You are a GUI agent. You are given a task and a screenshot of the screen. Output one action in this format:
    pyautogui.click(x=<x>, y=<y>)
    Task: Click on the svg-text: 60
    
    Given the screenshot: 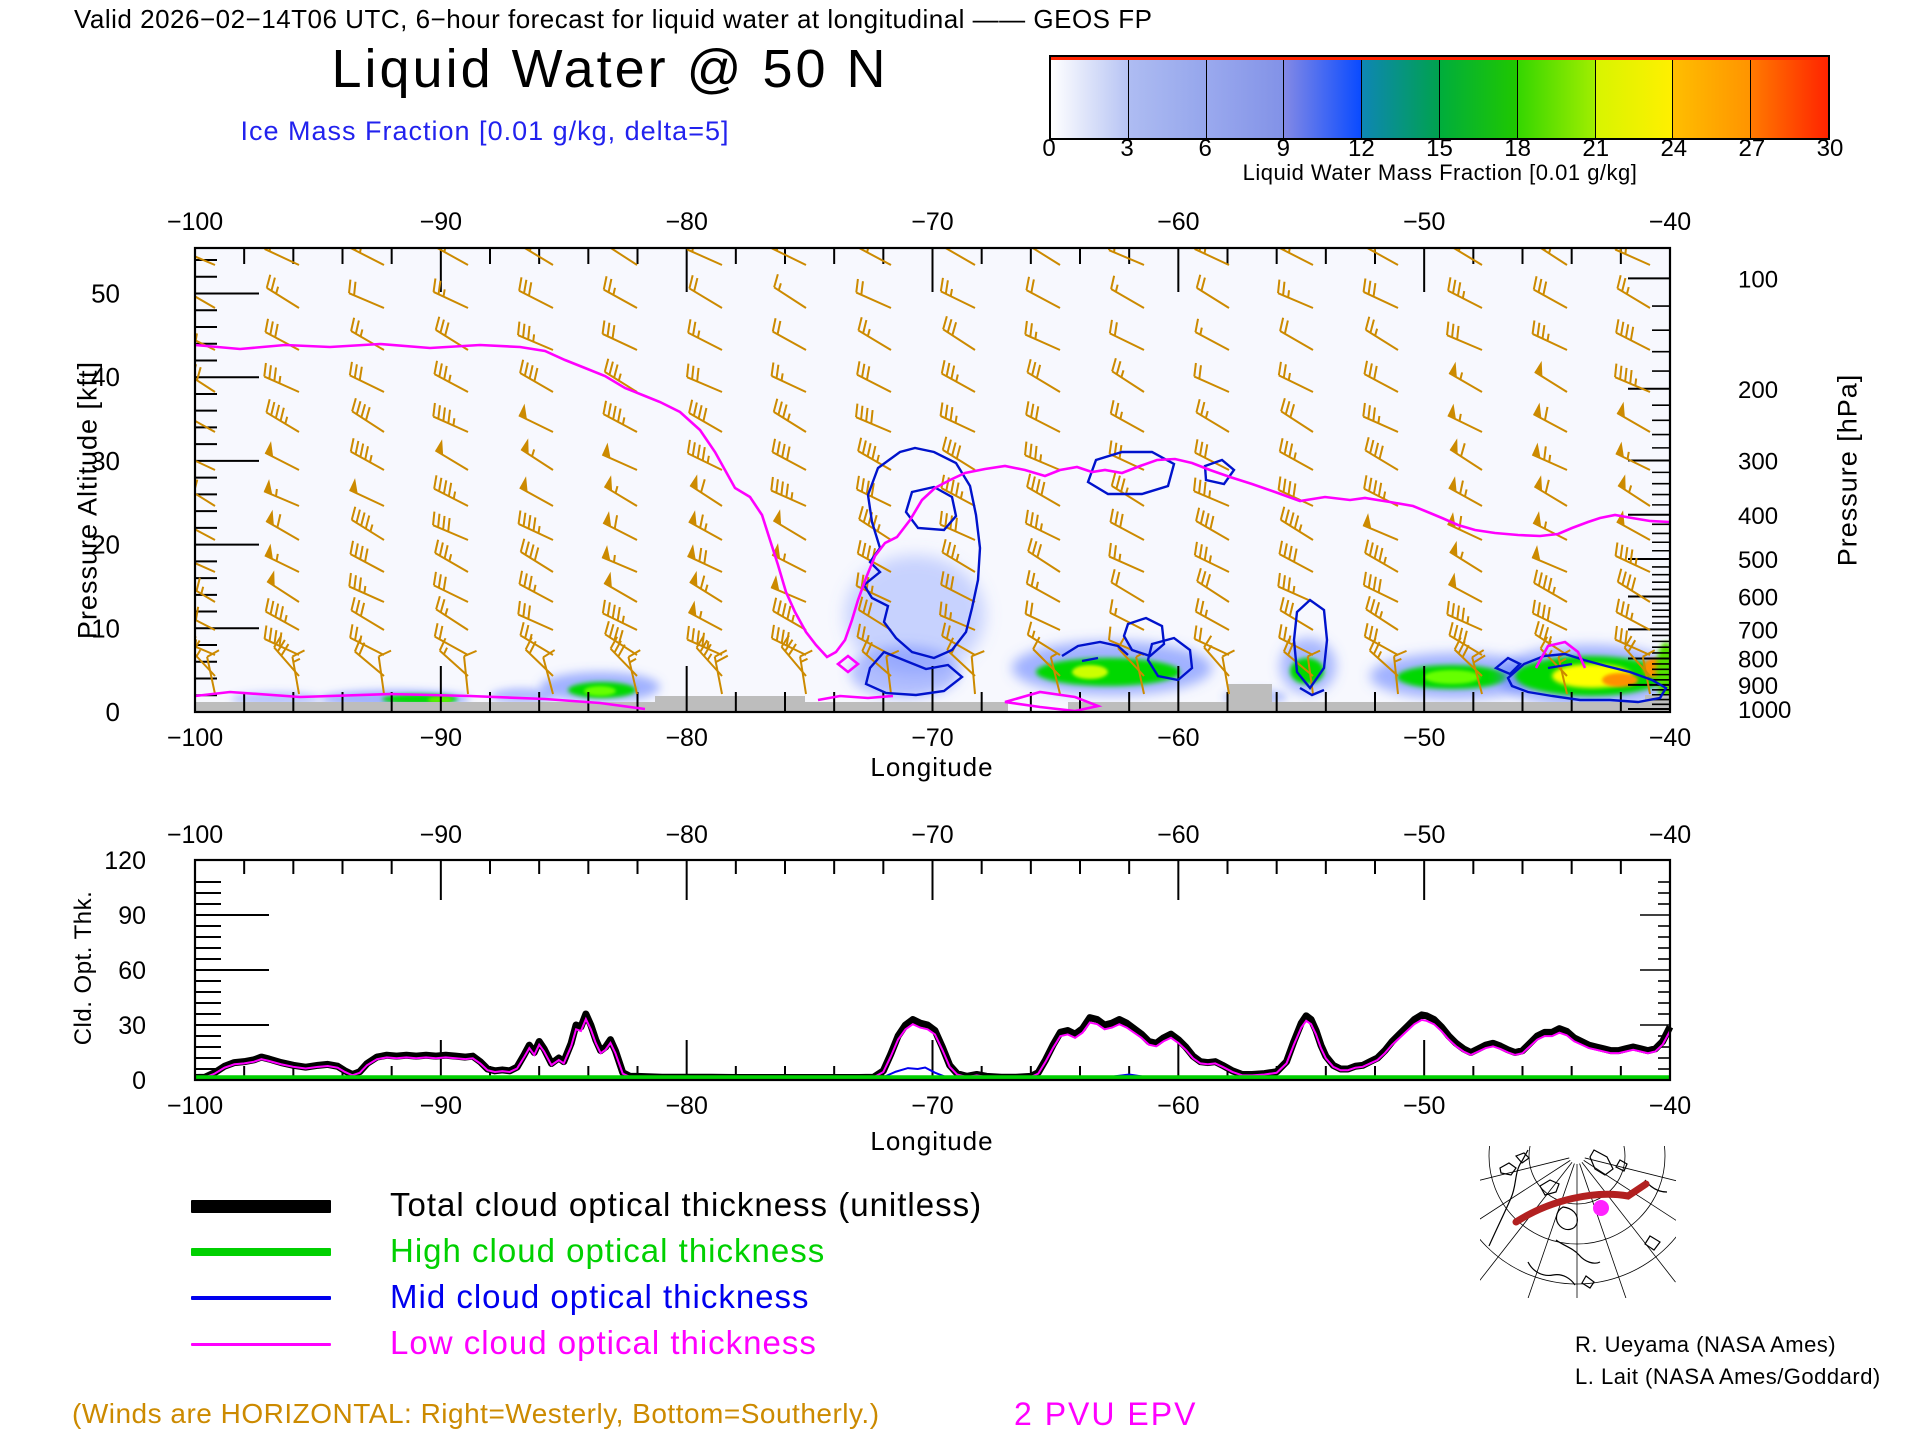 What is the action you would take?
    pyautogui.click(x=132, y=971)
    